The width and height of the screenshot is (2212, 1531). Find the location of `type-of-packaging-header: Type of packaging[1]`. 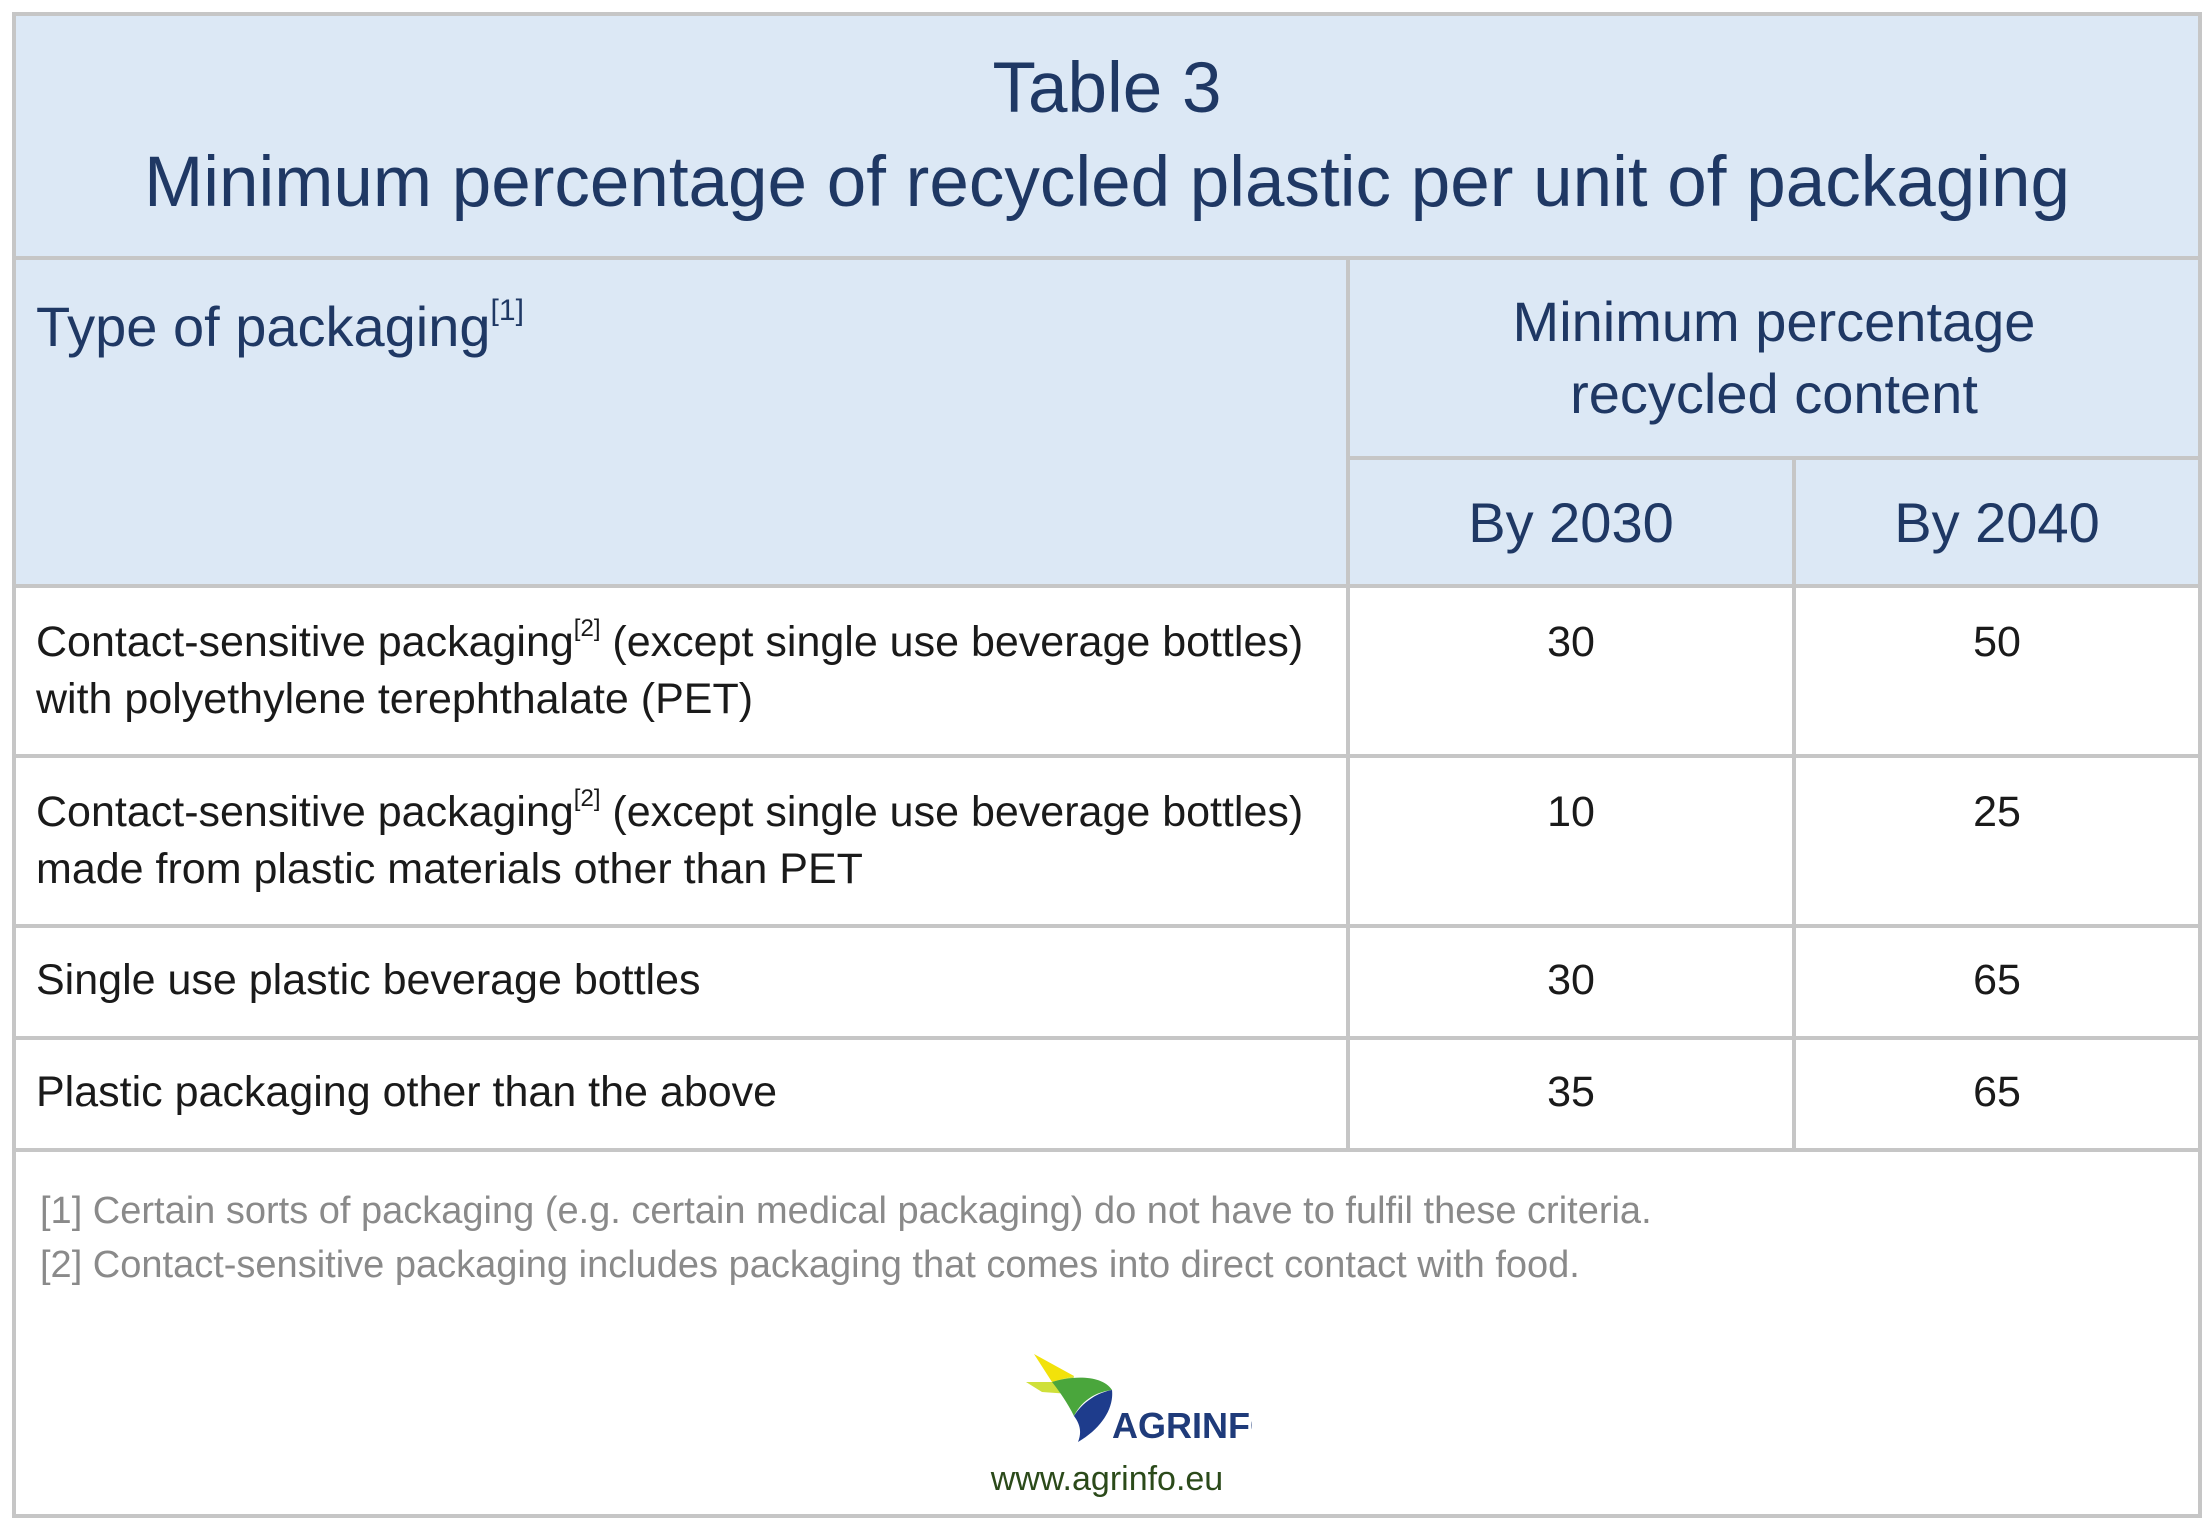

type-of-packaging-header: Type of packaging[1] is located at coordinates (683, 422).